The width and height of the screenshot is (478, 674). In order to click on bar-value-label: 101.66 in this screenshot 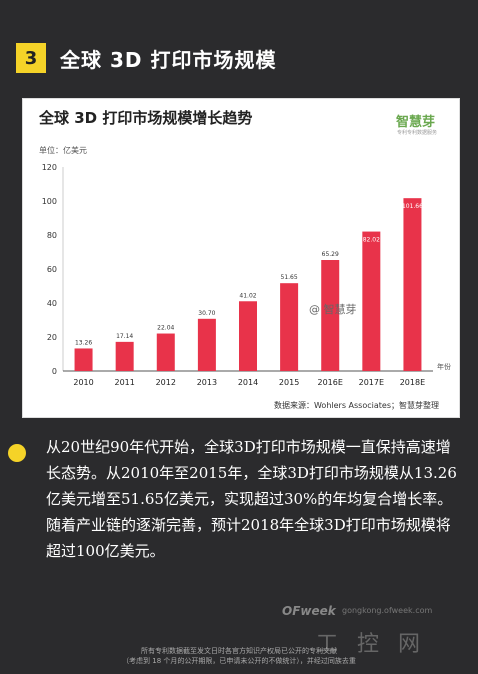, I will do `click(412, 206)`.